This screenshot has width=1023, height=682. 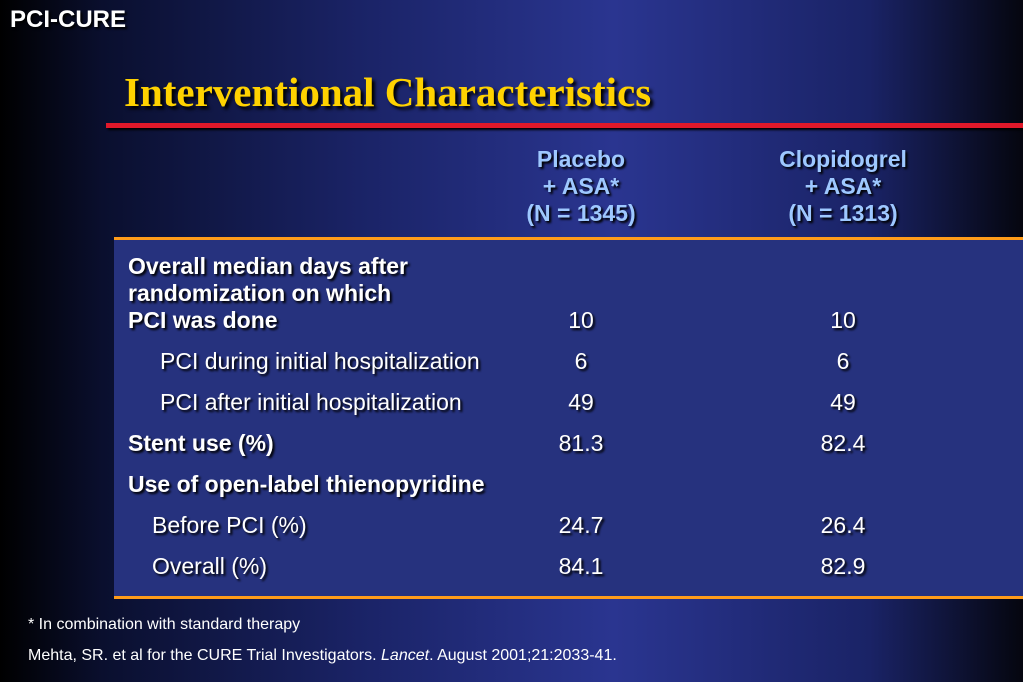 I want to click on column-header-line: (N = 1313), so click(x=843, y=213).